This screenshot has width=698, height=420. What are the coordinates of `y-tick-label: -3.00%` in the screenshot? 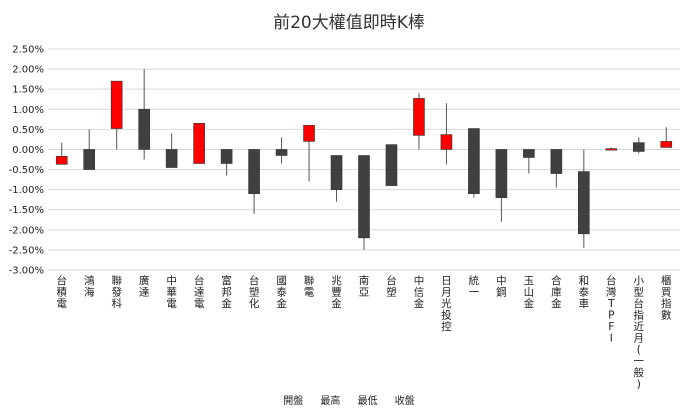 It's located at (26, 271).